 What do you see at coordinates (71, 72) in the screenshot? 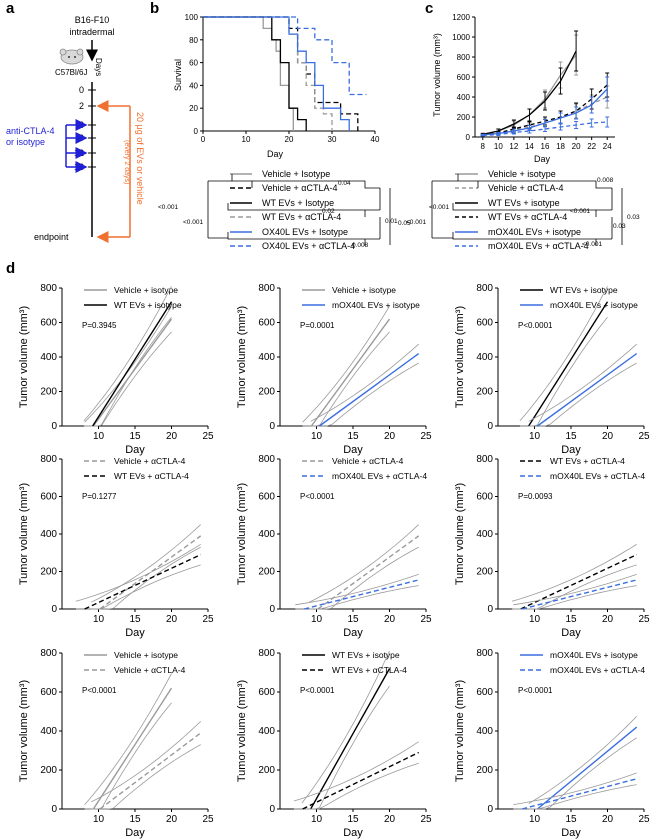
I see `schematic-mouse-text: C57Bl/6J` at bounding box center [71, 72].